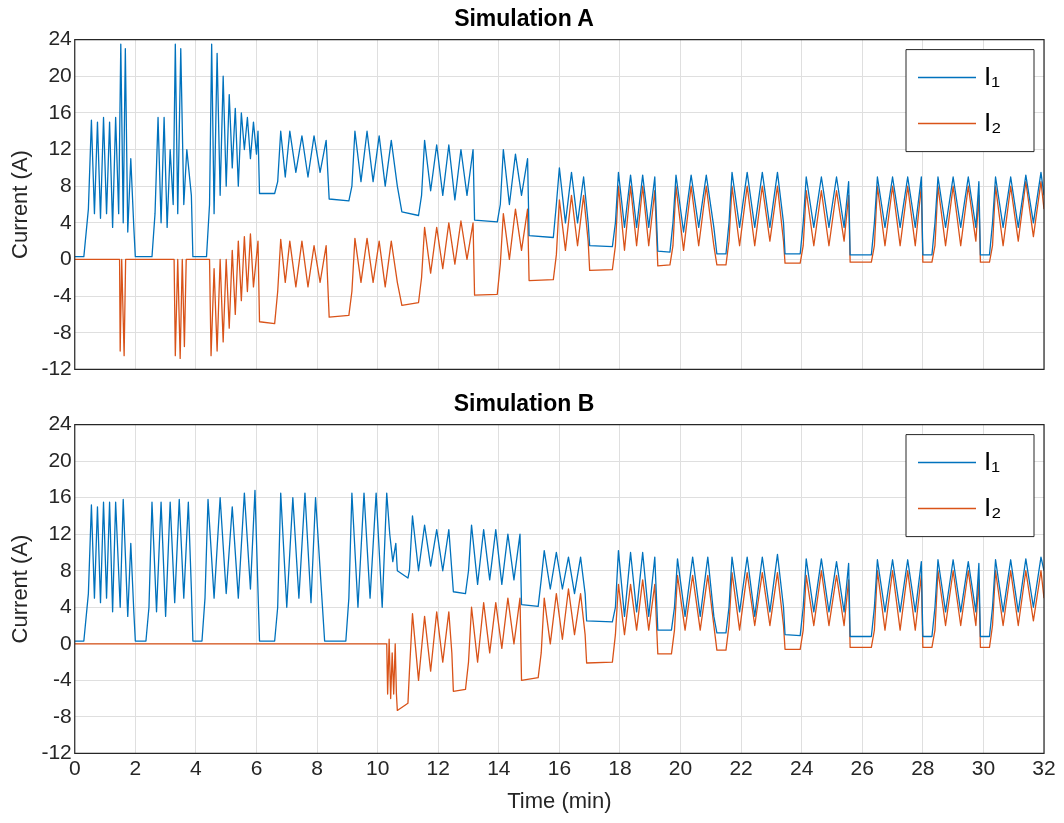  What do you see at coordinates (559, 800) in the screenshot?
I see `x-axis-title: Time (min)` at bounding box center [559, 800].